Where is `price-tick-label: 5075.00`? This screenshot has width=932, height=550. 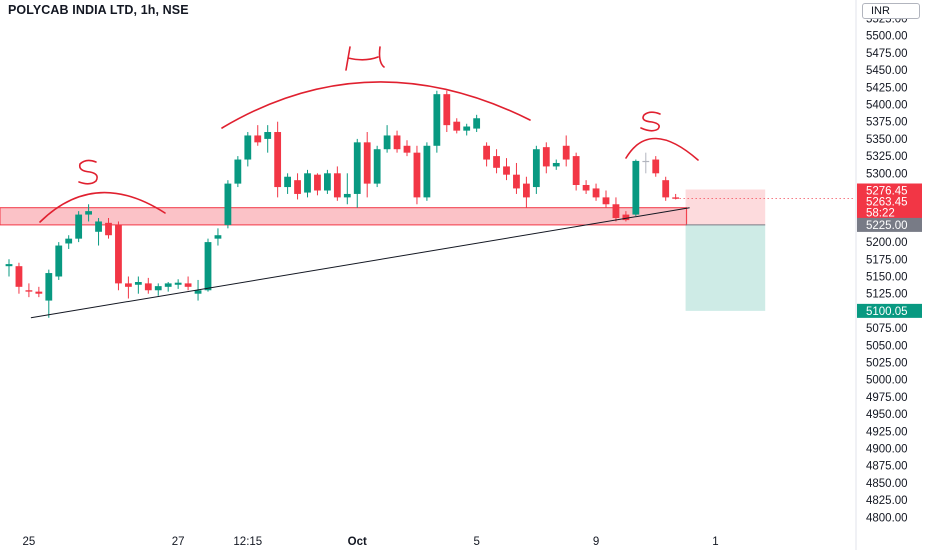 price-tick-label: 5075.00 is located at coordinates (887, 329).